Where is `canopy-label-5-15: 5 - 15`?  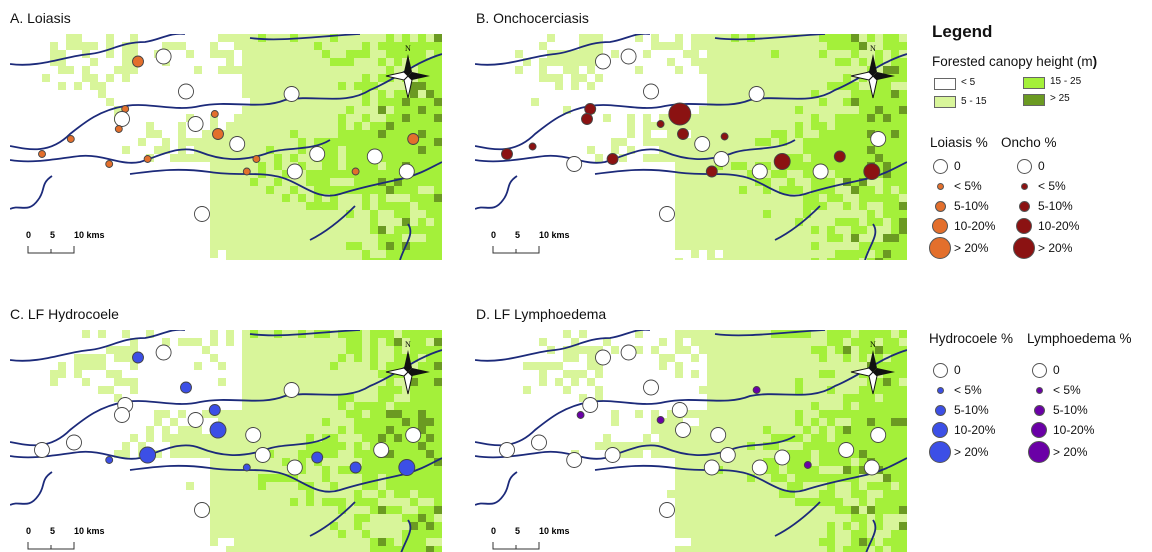 canopy-label-5-15: 5 - 15 is located at coordinates (974, 101).